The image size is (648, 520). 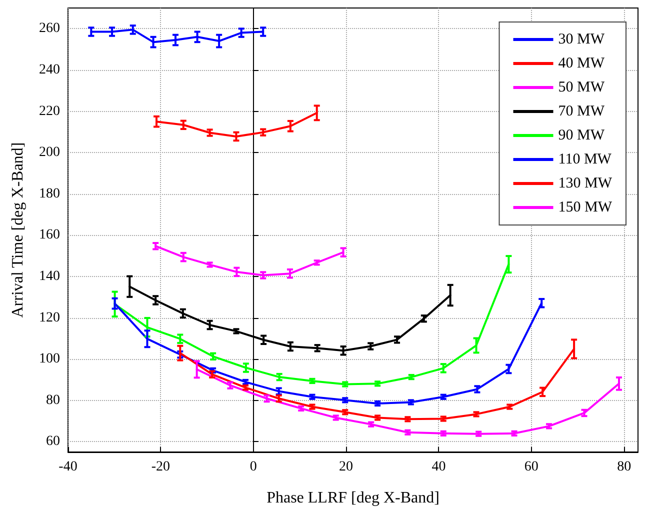 I want to click on y-tick-label: 120, so click(x=49, y=318).